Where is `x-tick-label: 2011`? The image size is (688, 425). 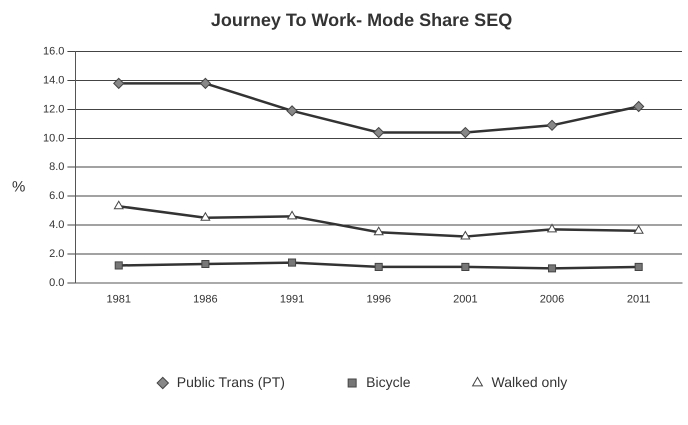
x-tick-label: 2011 is located at coordinates (638, 299).